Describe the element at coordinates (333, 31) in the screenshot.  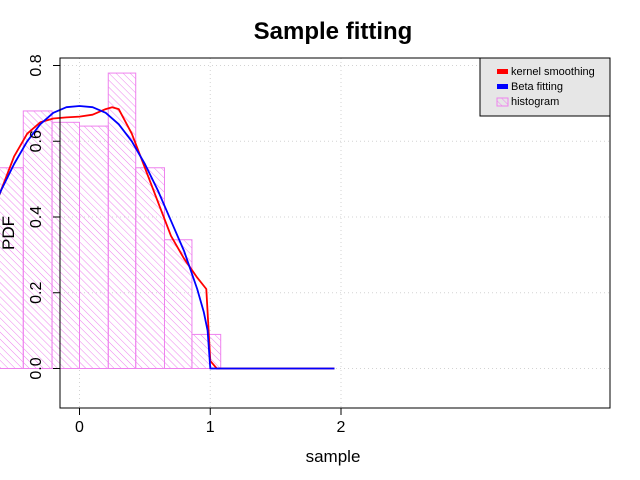
I see `chart-title: Sample fitting` at that location.